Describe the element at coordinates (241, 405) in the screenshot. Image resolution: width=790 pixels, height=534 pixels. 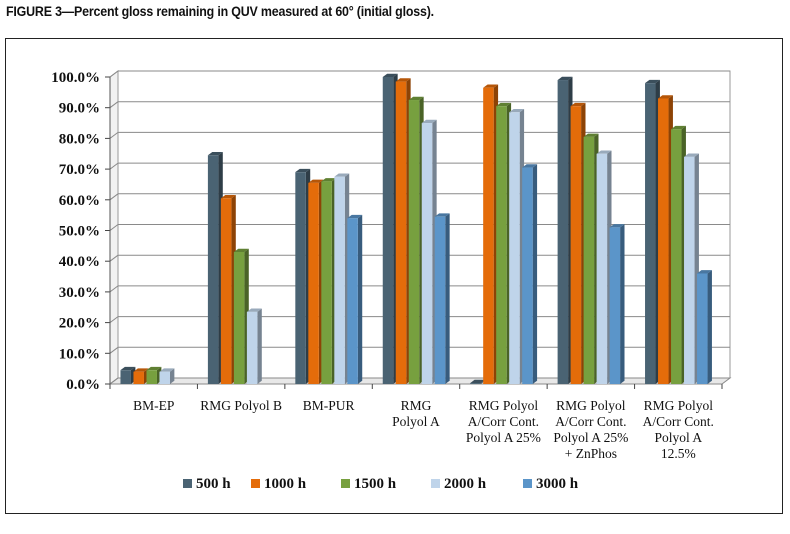
I see `category-label: RMG Polyol B` at that location.